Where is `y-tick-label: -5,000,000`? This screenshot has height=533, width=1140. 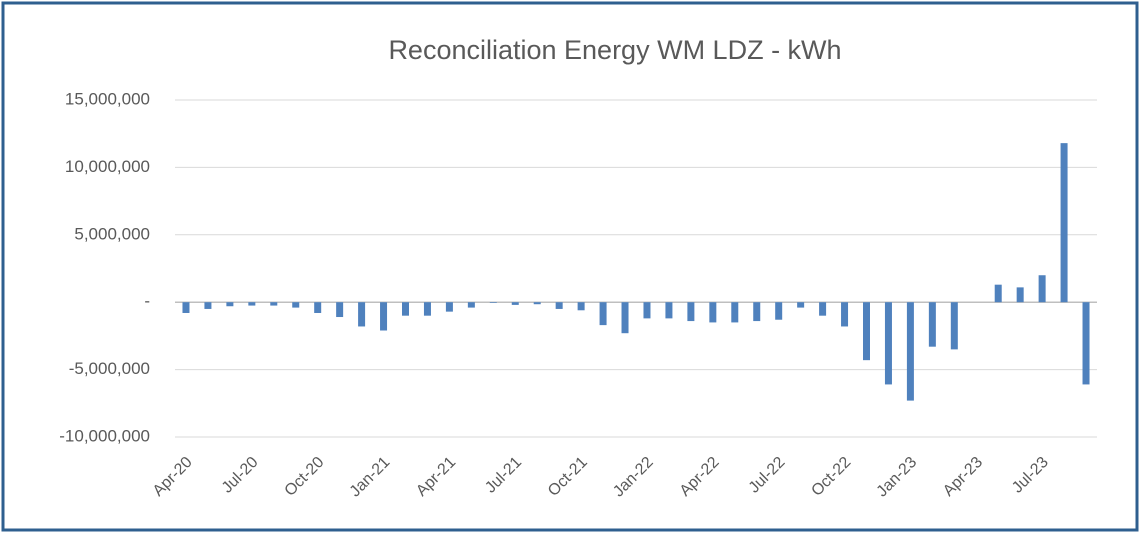 y-tick-label: -5,000,000 is located at coordinates (109, 368).